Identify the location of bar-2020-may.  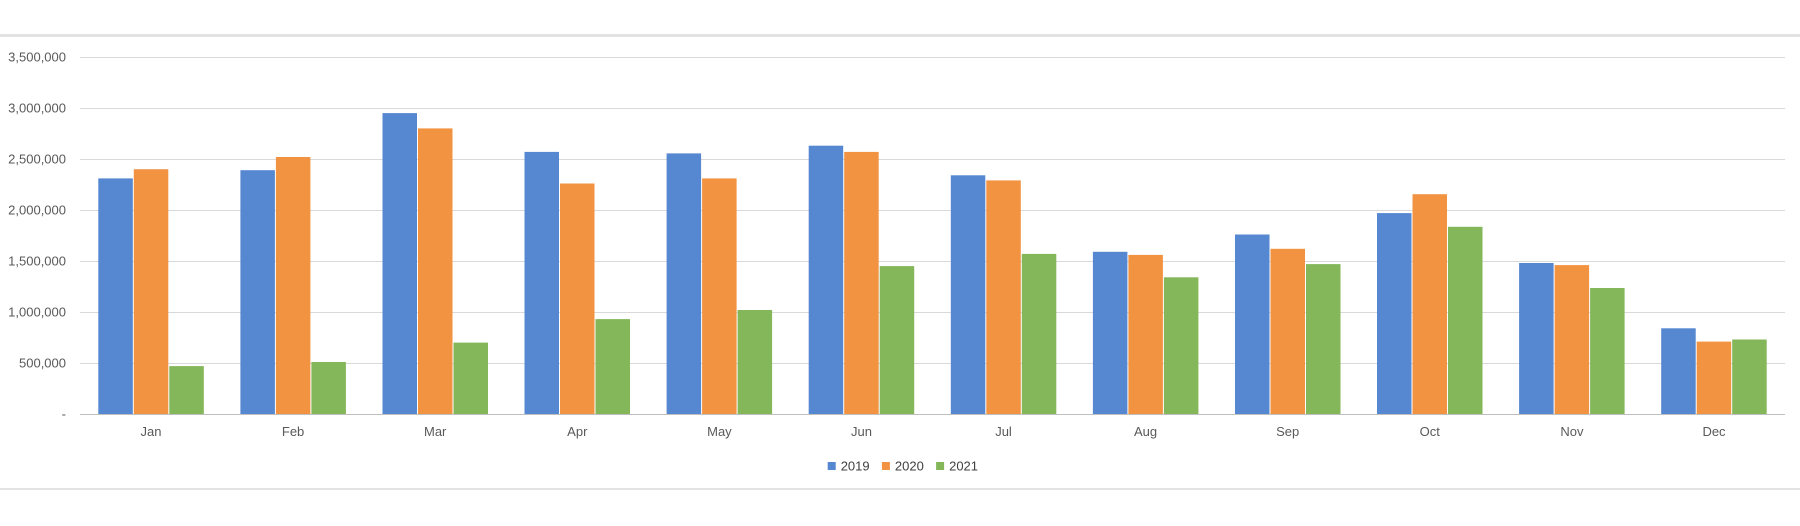
(719, 296).